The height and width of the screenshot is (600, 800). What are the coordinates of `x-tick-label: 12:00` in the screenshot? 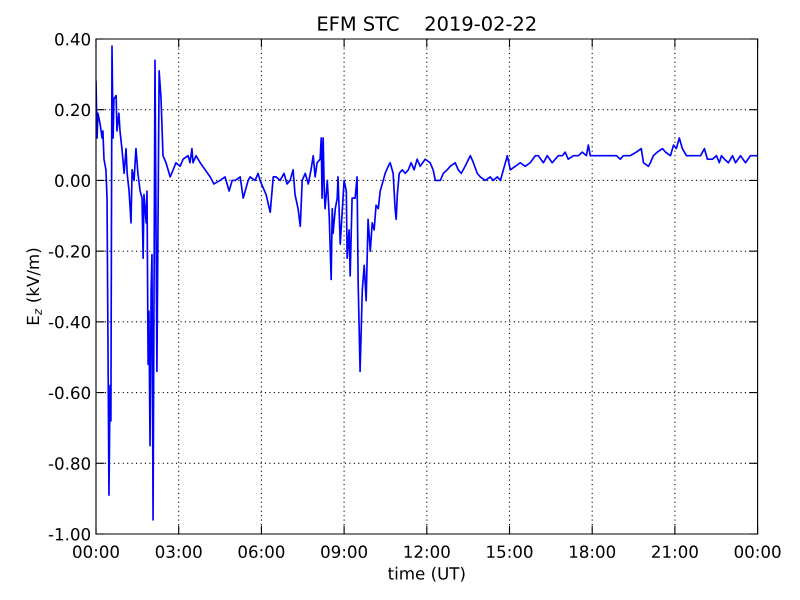 It's located at (427, 551).